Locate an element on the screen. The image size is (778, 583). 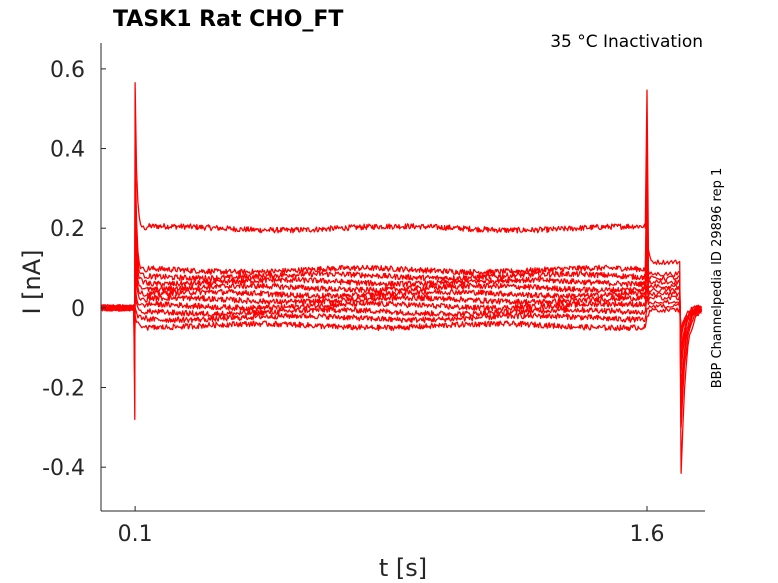
y-tick-label: -0.4 is located at coordinates (63, 468).